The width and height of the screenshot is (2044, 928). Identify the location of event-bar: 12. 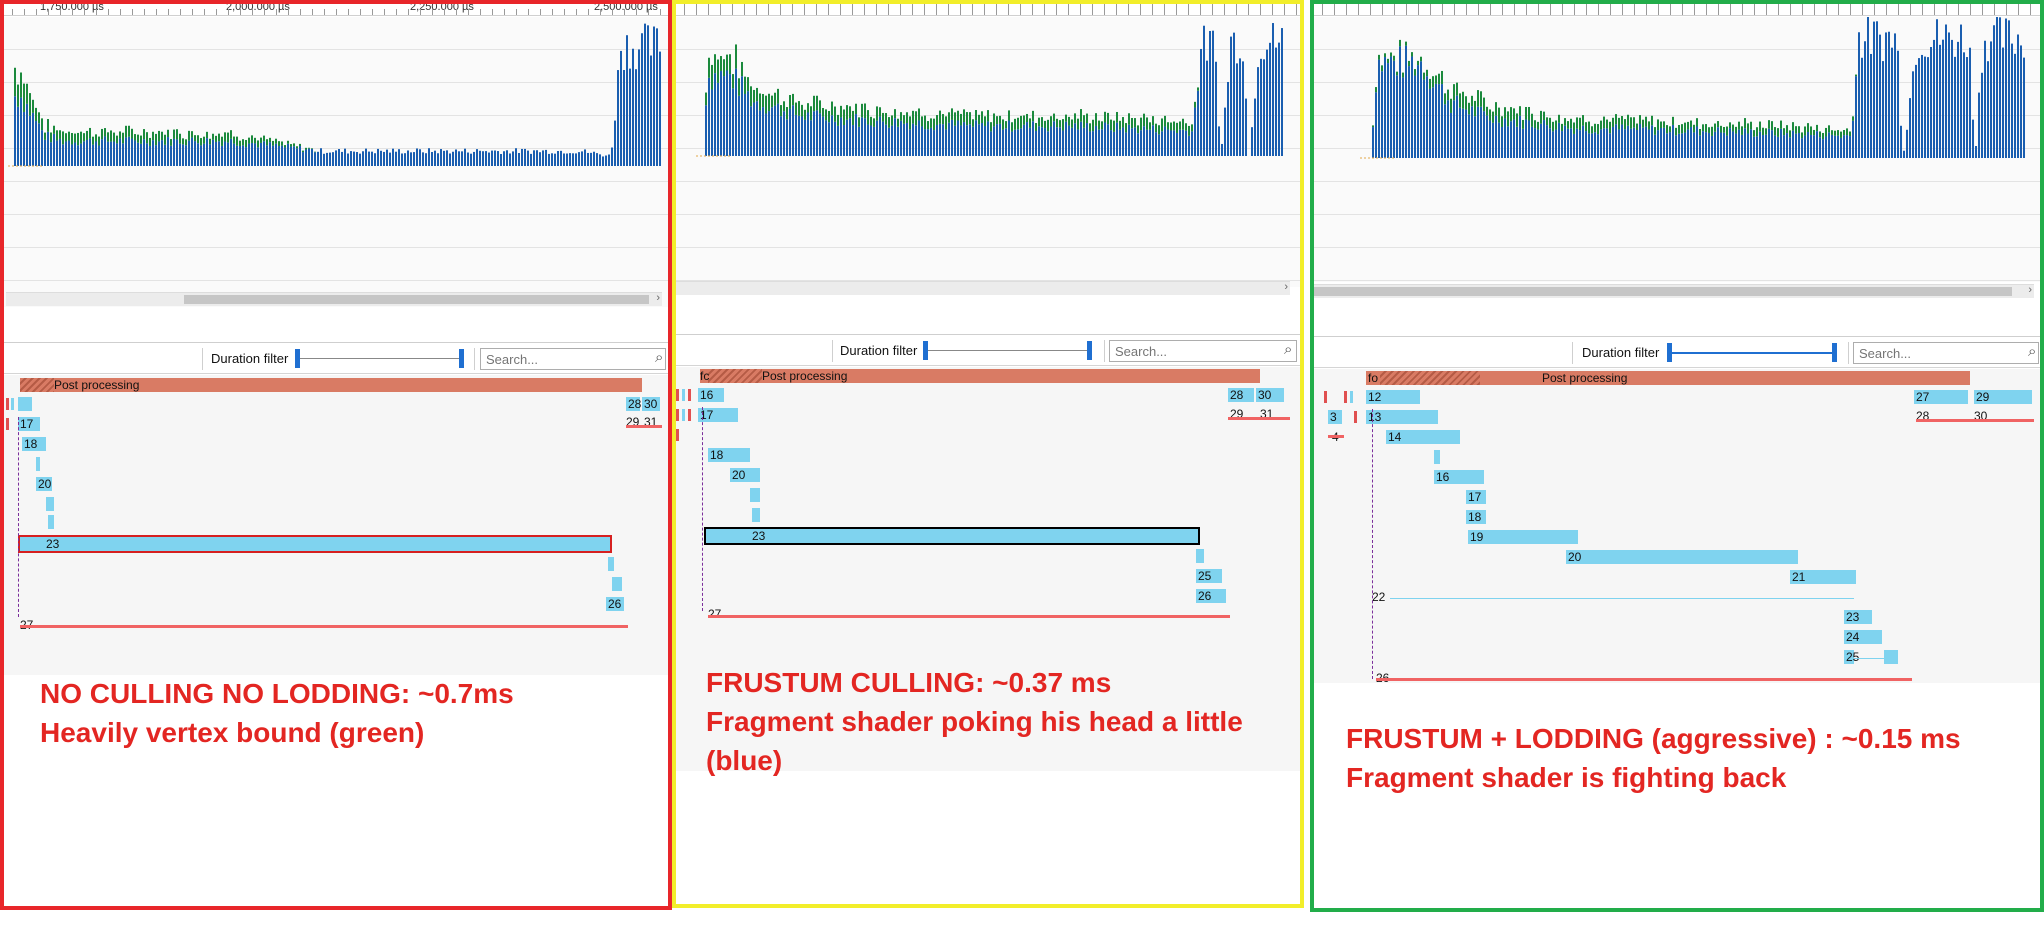
(1393, 397).